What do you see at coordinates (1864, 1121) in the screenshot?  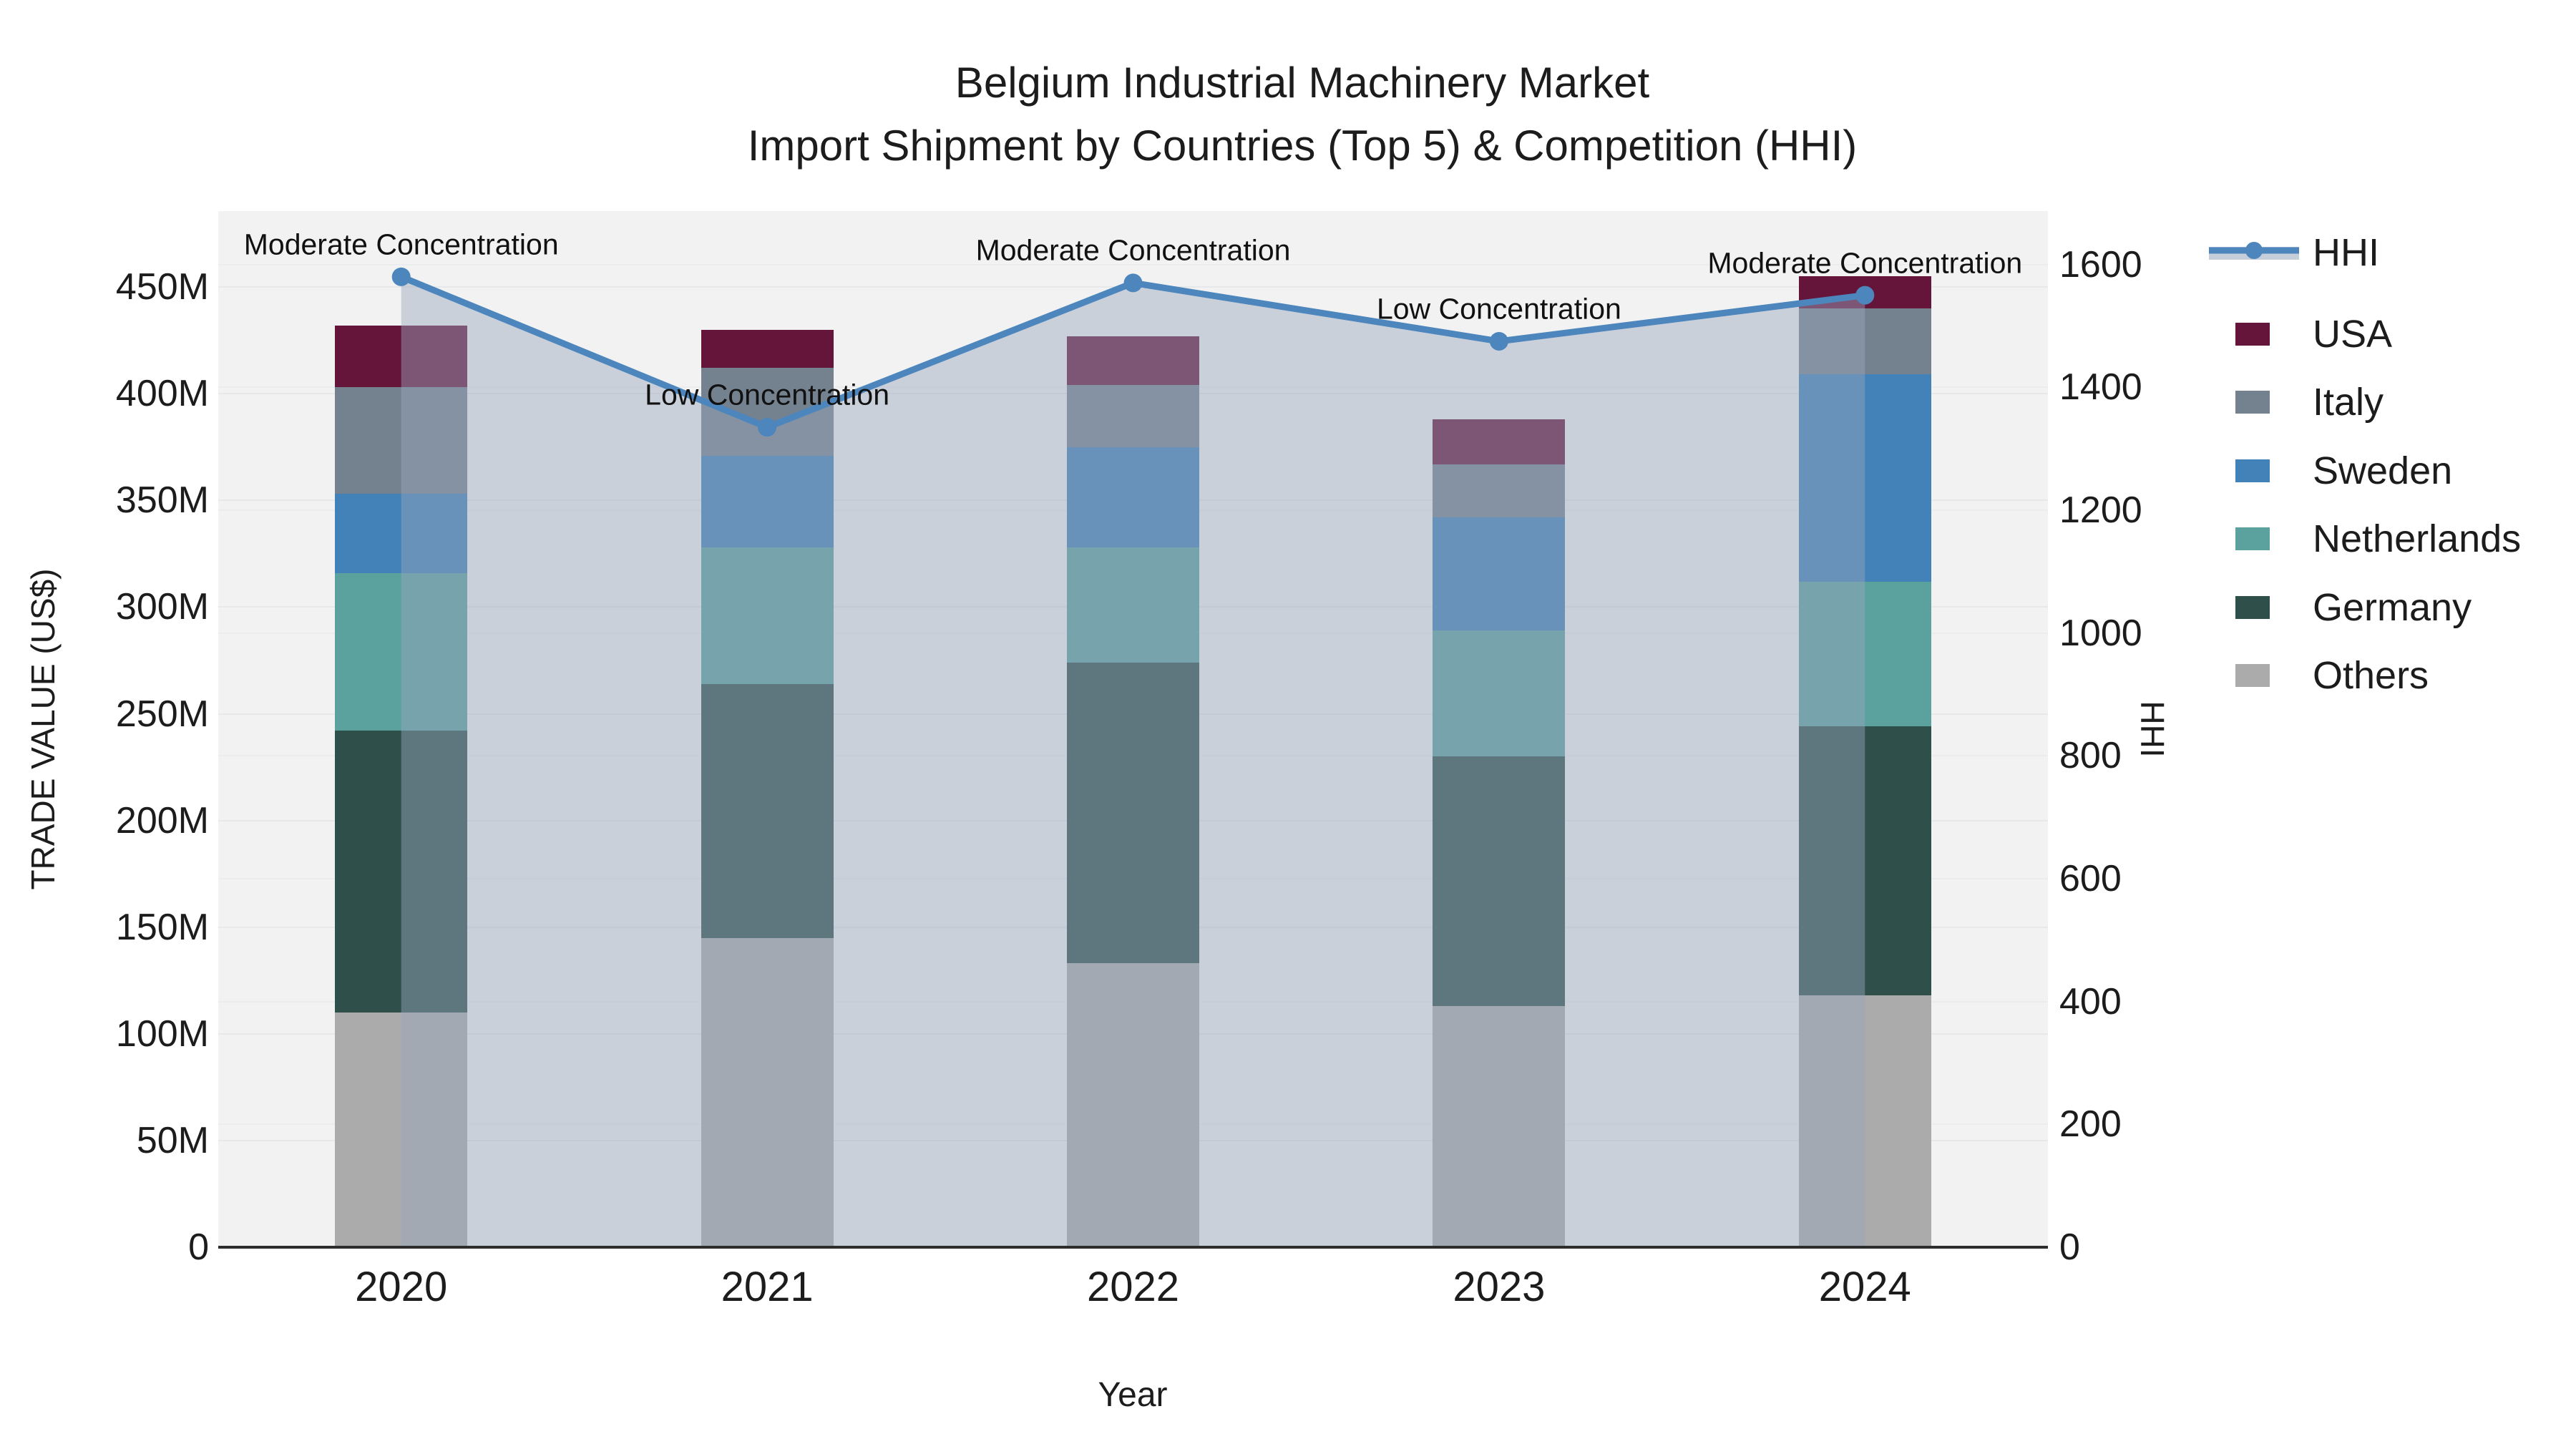 I see `bar-segment-others-2024` at bounding box center [1864, 1121].